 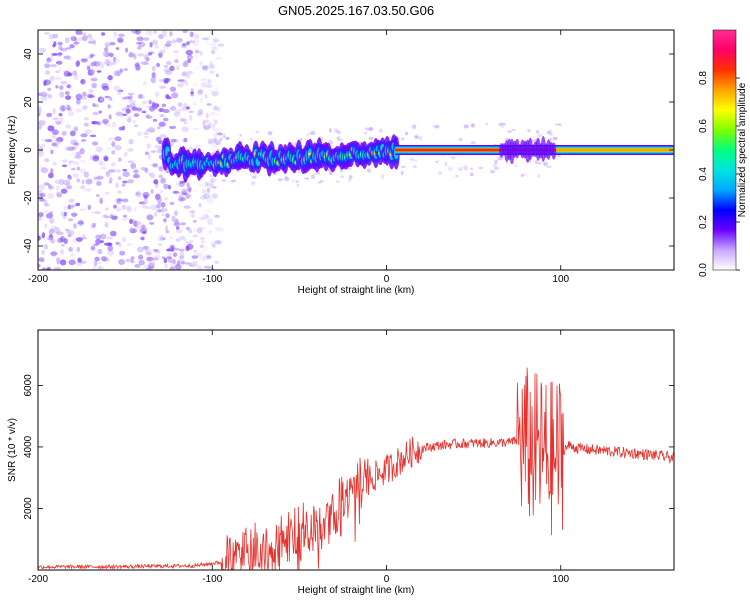 What do you see at coordinates (387, 579) in the screenshot?
I see `snr-xtick-label: 0` at bounding box center [387, 579].